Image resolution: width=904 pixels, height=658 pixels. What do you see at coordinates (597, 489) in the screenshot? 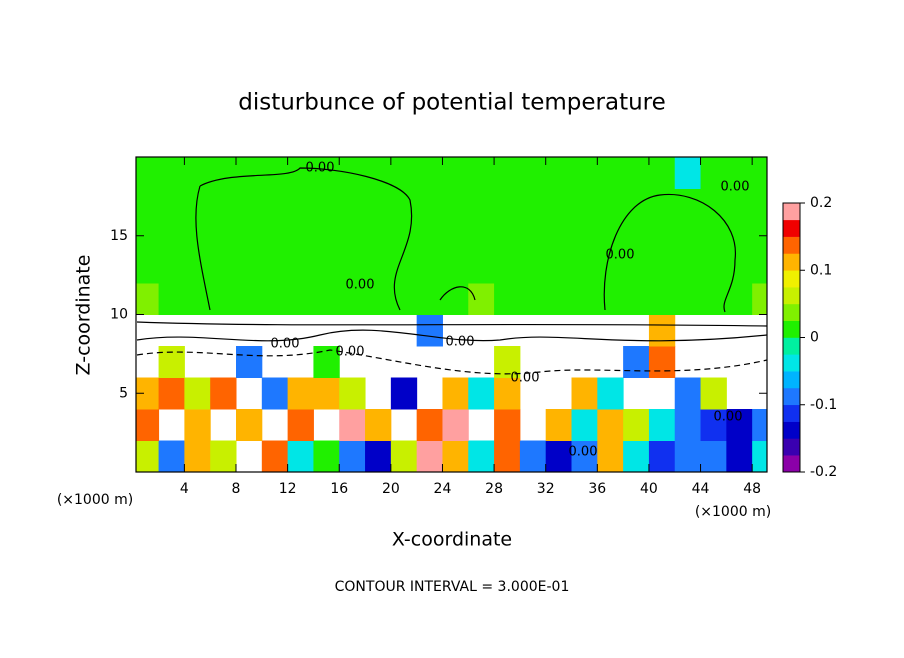
I see `x-tick-label: 36` at bounding box center [597, 489].